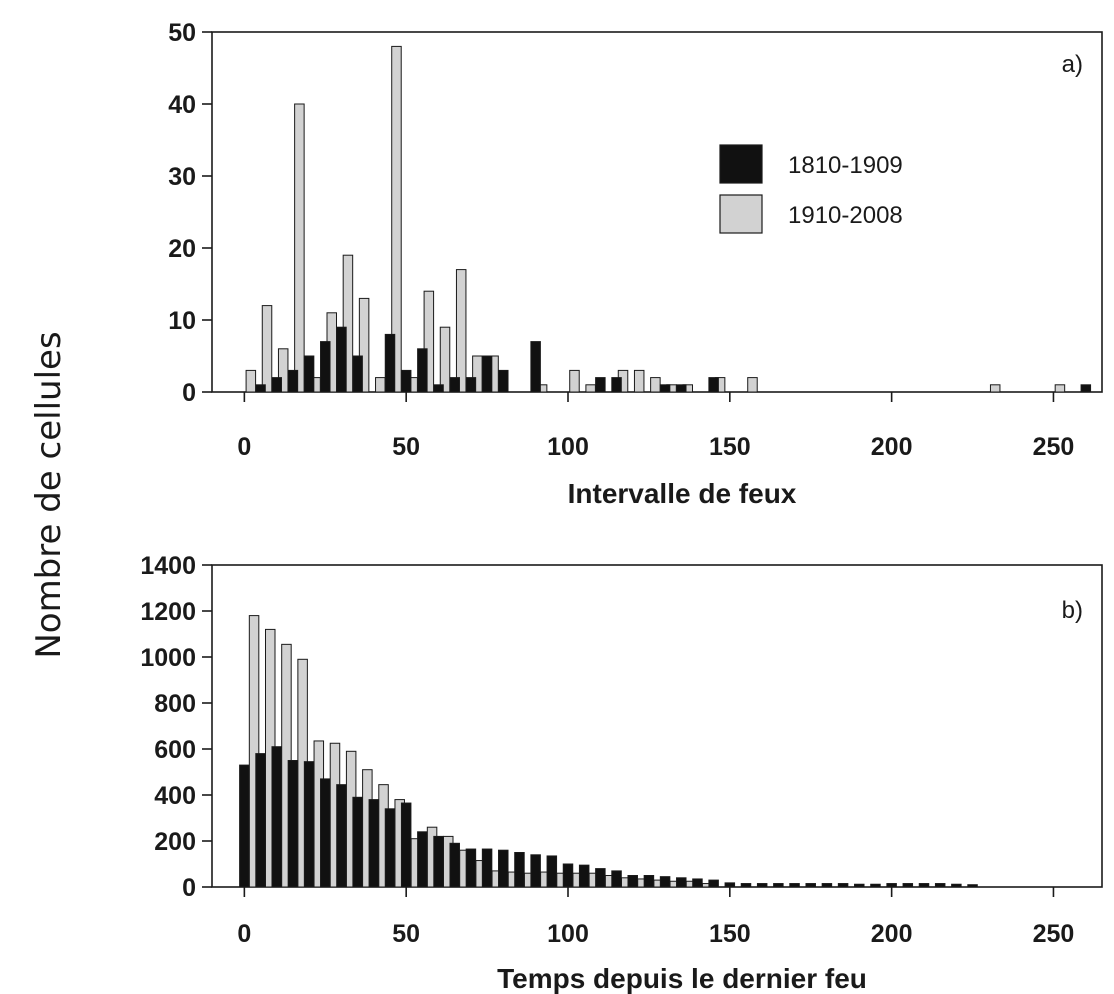 This screenshot has width=1114, height=994. Describe the element at coordinates (845, 165) in the screenshot. I see `legend-label: 1810-1909` at that location.